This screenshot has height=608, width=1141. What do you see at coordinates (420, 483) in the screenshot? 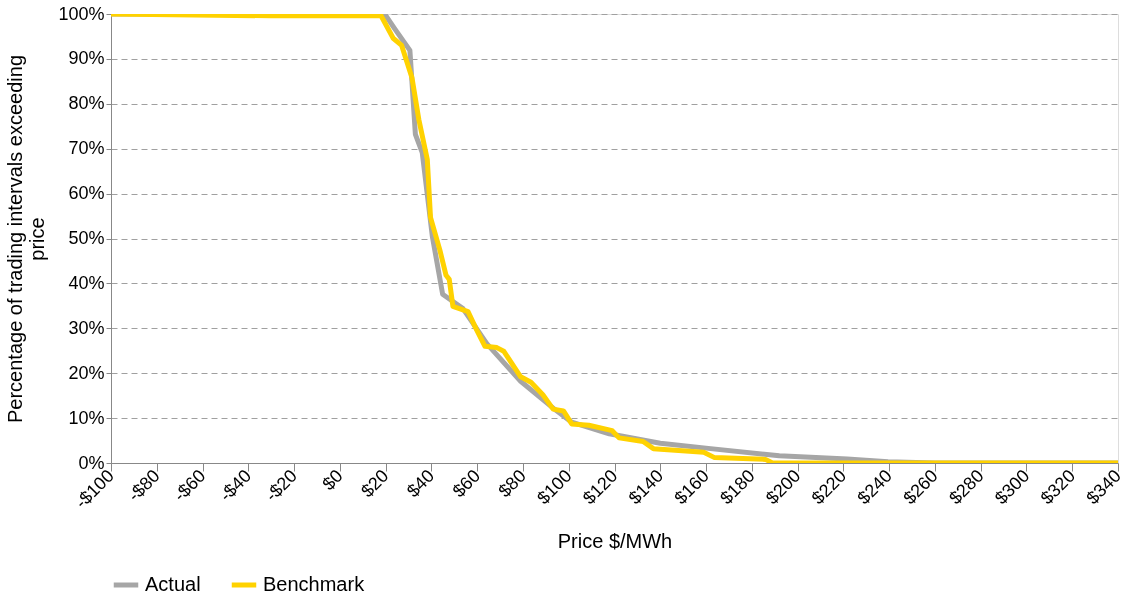
I see `x-tick-label: $40` at bounding box center [420, 483].